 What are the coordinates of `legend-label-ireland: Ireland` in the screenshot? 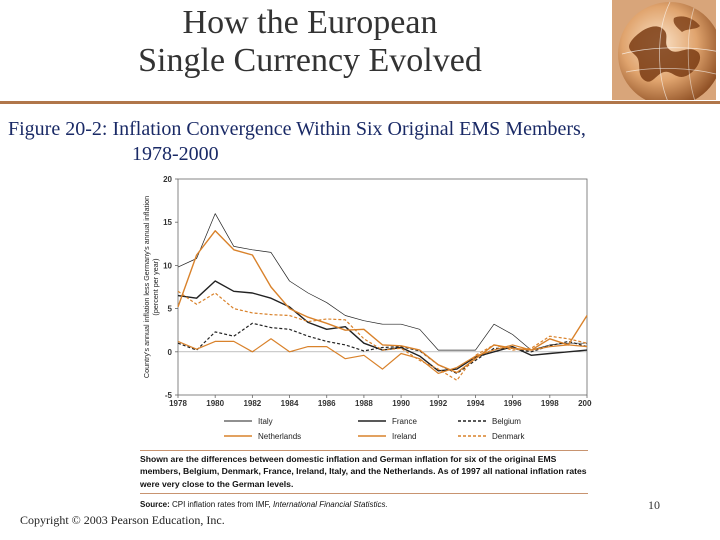 It's located at (404, 436).